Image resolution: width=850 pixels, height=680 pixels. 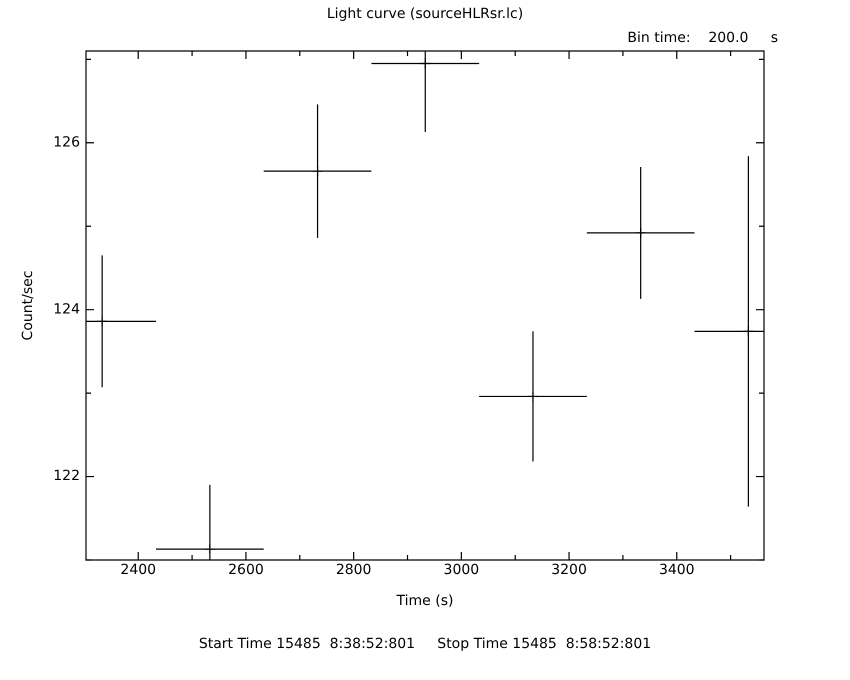 I want to click on y-tick-label: 126, so click(x=66, y=142).